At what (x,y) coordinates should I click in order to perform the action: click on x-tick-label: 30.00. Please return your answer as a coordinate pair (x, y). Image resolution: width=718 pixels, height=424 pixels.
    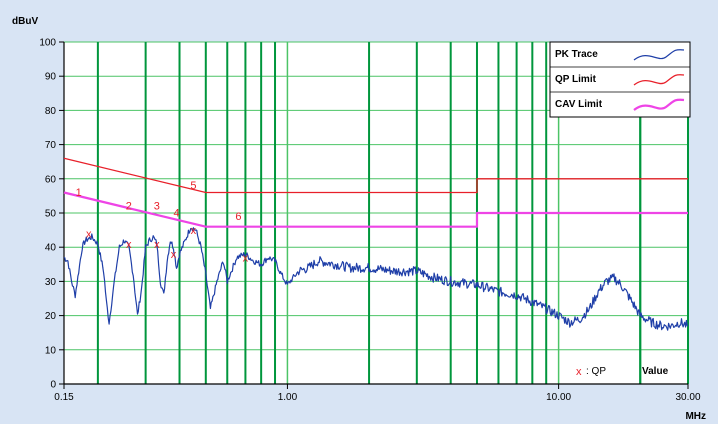
    Looking at the image, I should click on (687, 397).